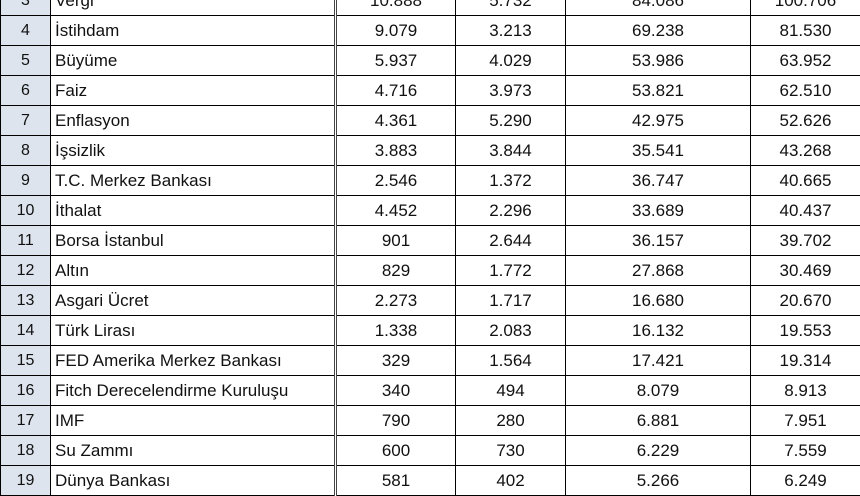  Describe the element at coordinates (658, 271) in the screenshot. I see `value-cell-3: 27.868` at that location.